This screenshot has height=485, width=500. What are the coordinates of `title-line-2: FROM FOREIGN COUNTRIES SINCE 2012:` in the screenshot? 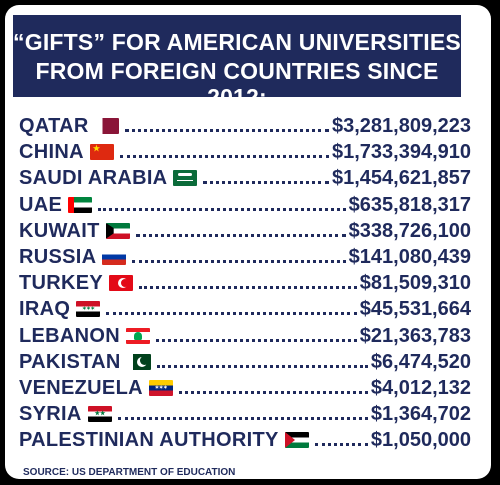 It's located at (237, 84).